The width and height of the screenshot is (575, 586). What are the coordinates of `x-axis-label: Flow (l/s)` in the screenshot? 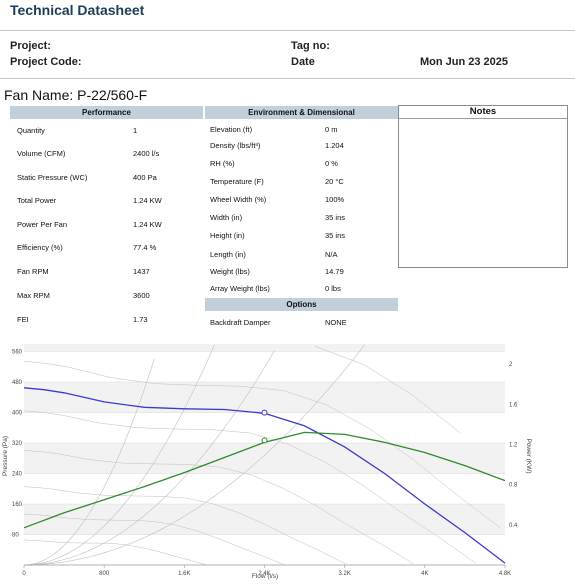 It's located at (265, 576).